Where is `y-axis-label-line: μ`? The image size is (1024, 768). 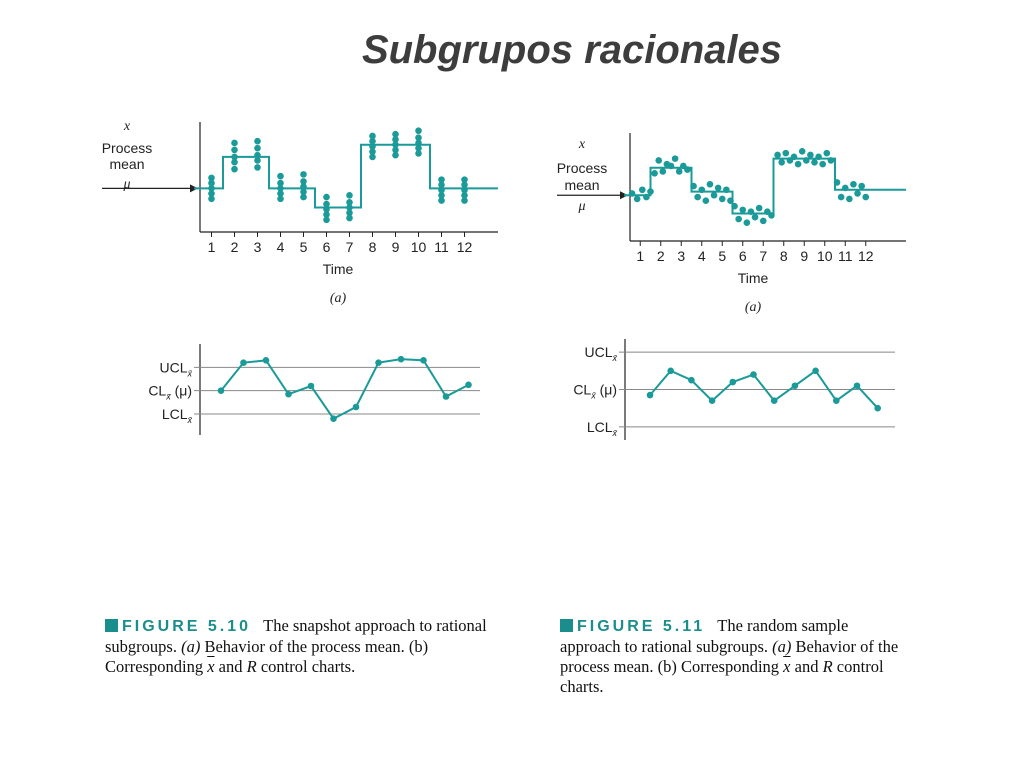
y-axis-label-line: μ is located at coordinates (581, 206).